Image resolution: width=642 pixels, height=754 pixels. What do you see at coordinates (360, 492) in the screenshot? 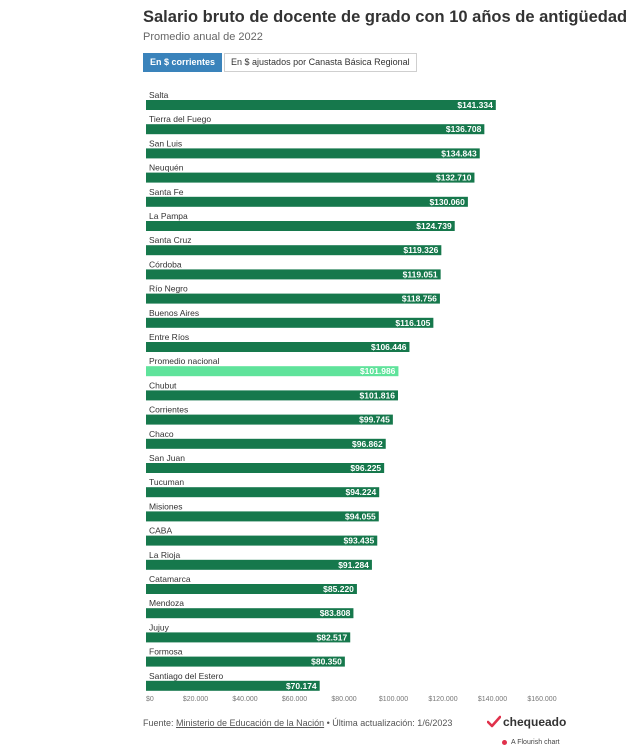
I see `value-label: $94.224` at bounding box center [360, 492].